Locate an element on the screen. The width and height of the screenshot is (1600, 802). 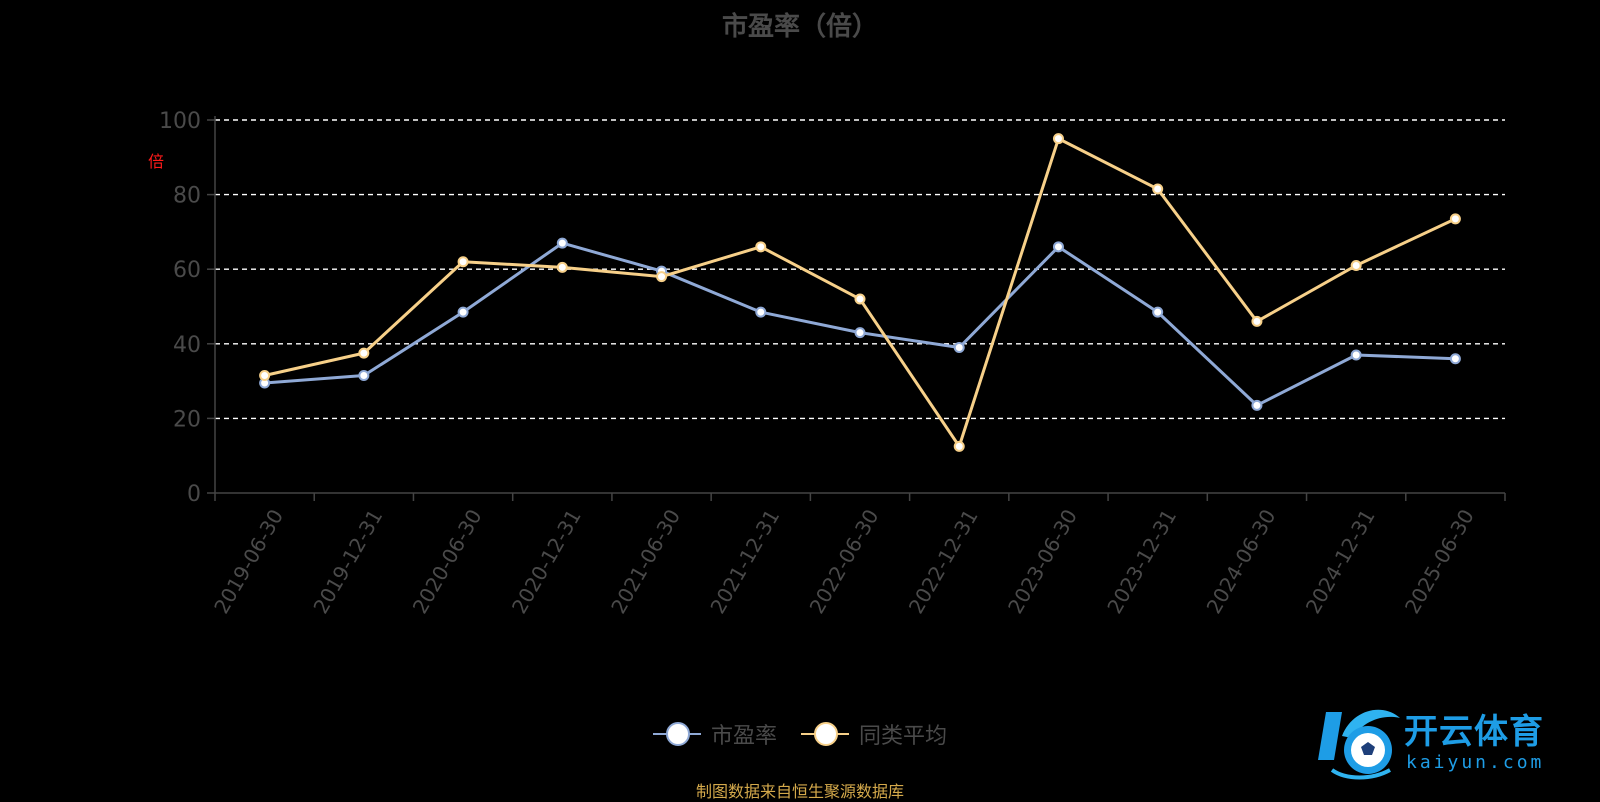
x-tick-label: 2019-12-31 is located at coordinates (347, 561).